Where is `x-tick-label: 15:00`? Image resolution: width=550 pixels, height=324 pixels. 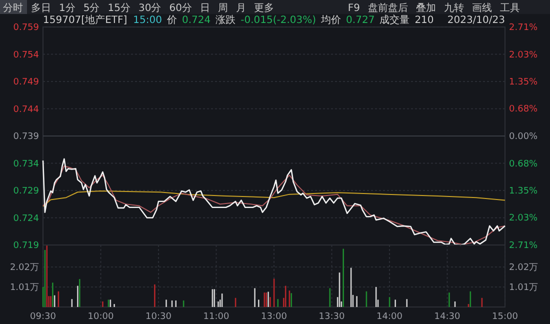
x-tick-label: 15:00 is located at coordinates (505, 317).